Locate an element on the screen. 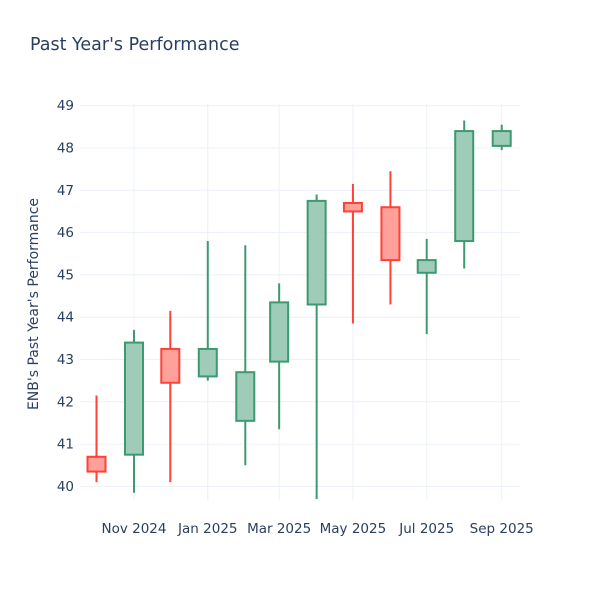 Image resolution: width=600 pixels, height=600 pixels. candle-may-2025 is located at coordinates (352, 253).